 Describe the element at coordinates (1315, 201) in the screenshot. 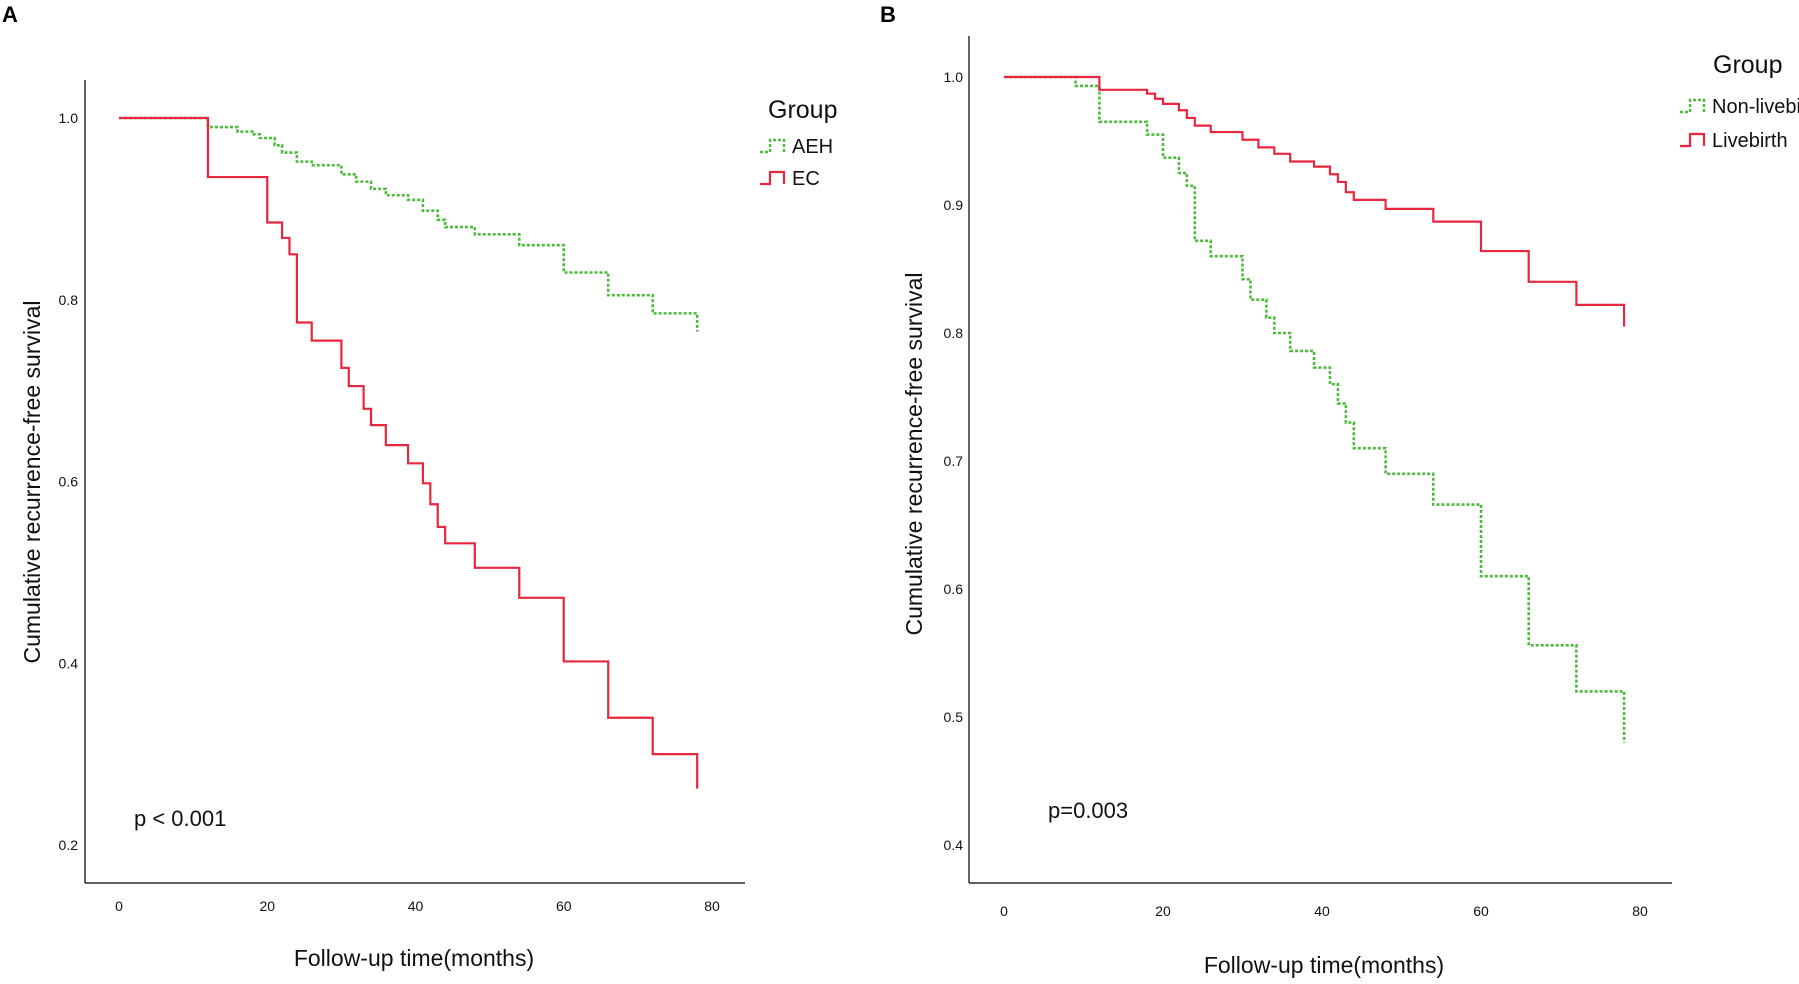

I see `panel-b-curve-livebirth` at that location.